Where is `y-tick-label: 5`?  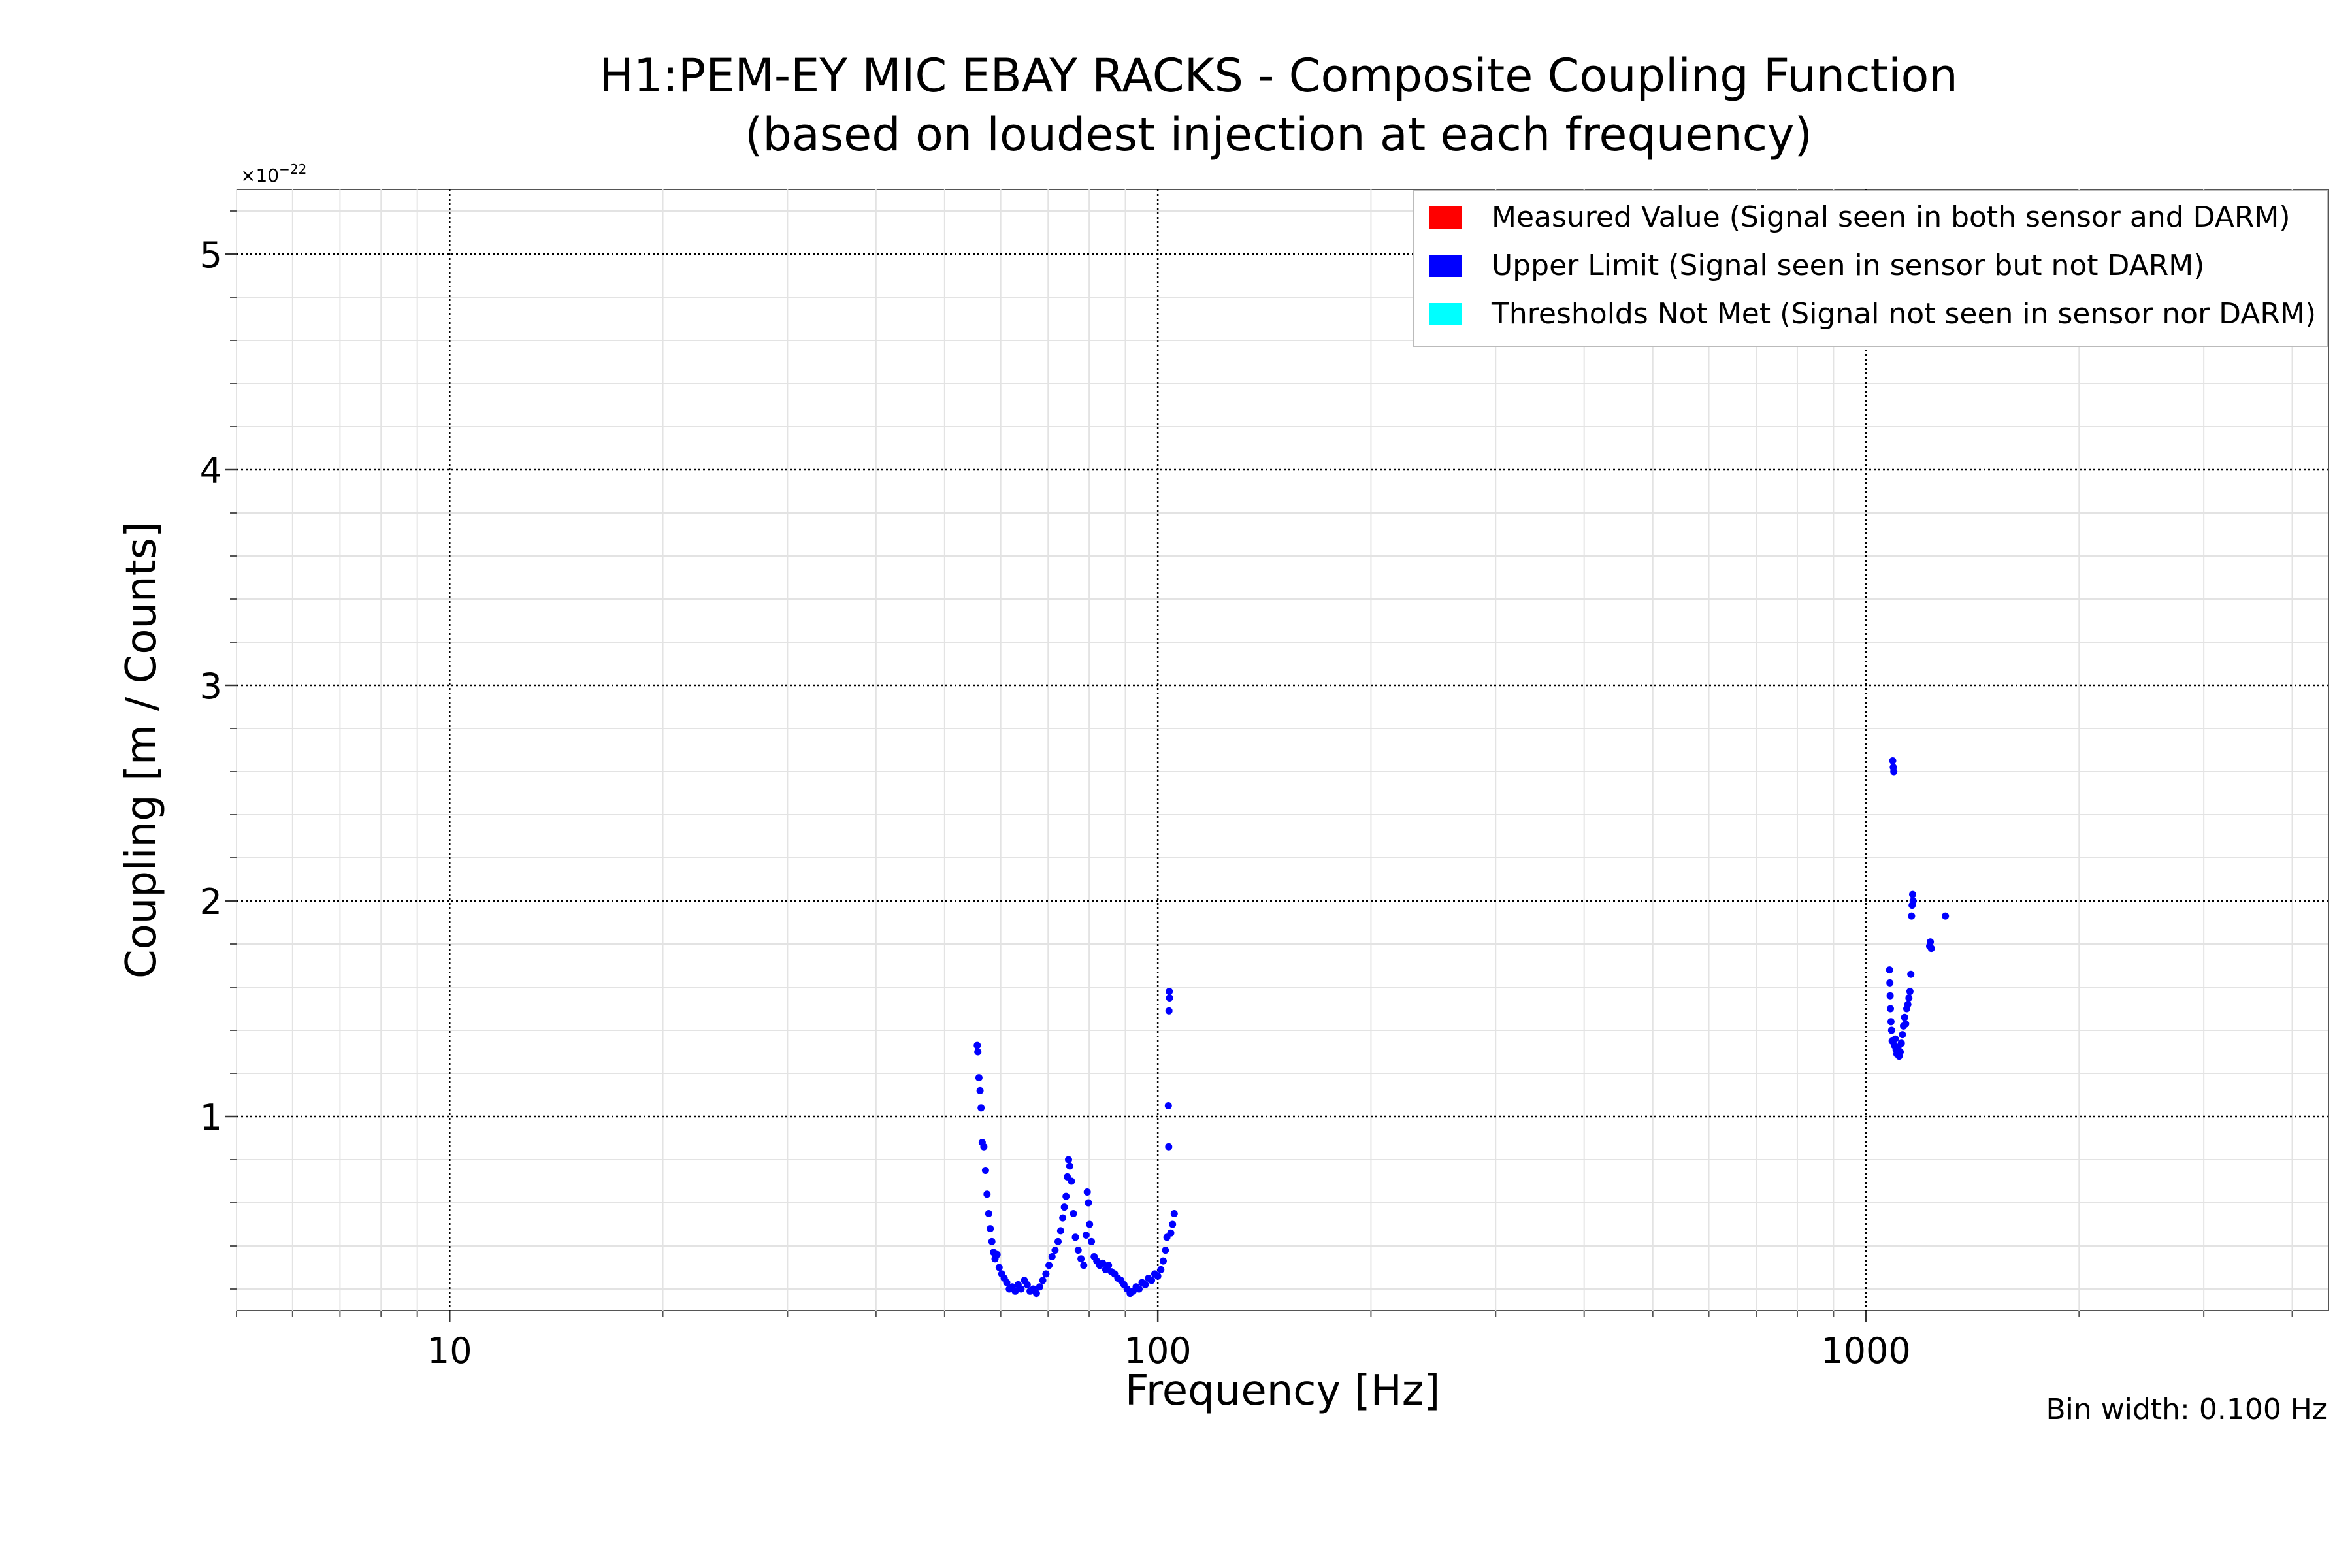
y-tick-label: 5 is located at coordinates (211, 255).